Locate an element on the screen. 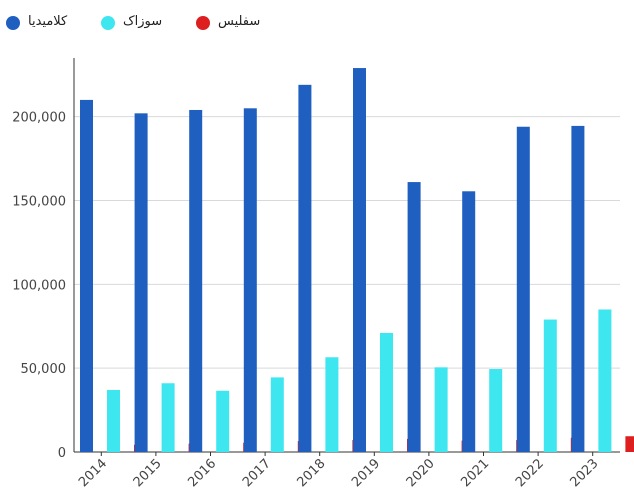  legend-label-2: سوزاک is located at coordinates (143, 21).